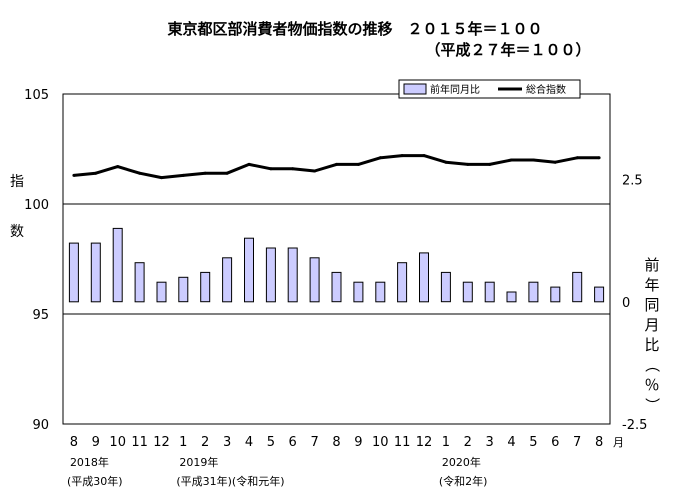 The image size is (683, 500). Describe the element at coordinates (336, 265) in the screenshot. I see `bar-series` at that location.